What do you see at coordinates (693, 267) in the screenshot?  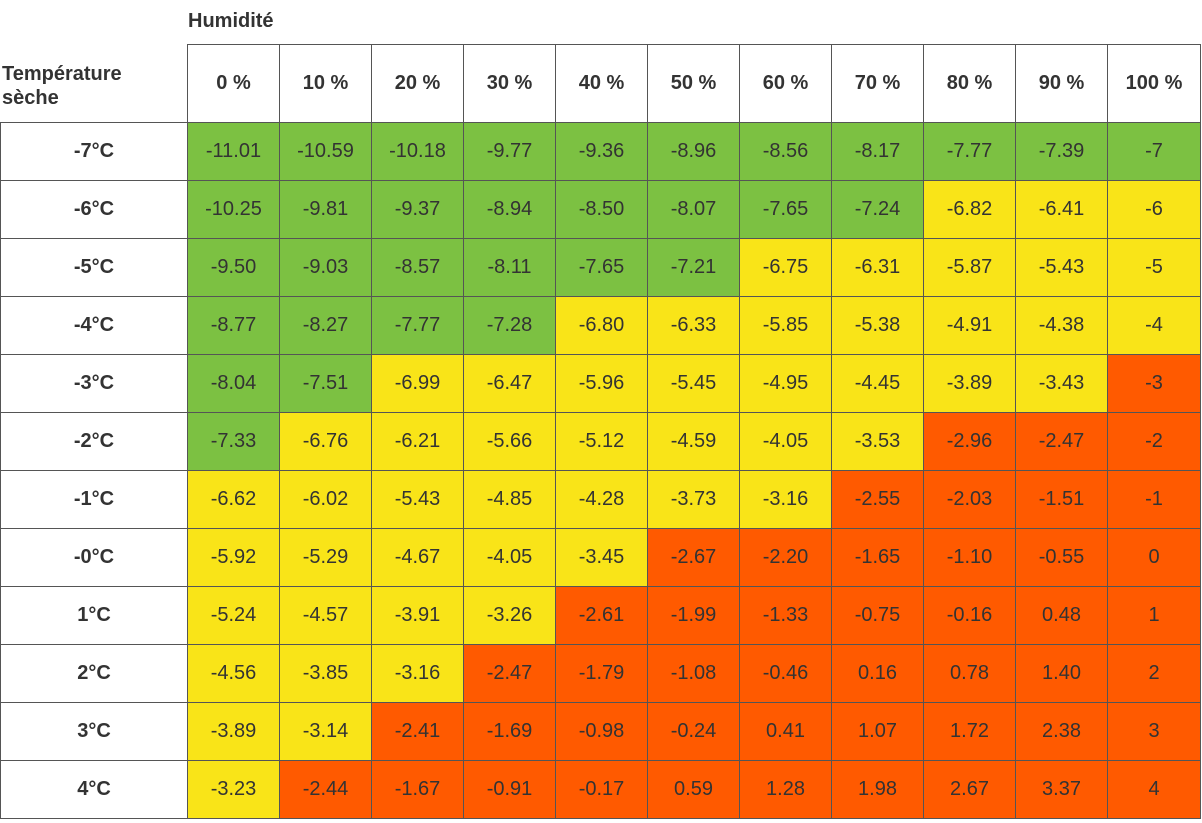 I see `table-cell: -7.21` at bounding box center [693, 267].